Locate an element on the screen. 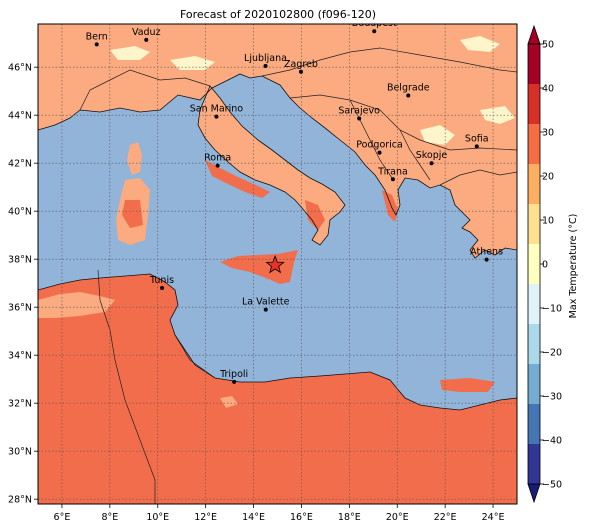 The height and width of the screenshot is (529, 592). colorbar-segments is located at coordinates (534, 264).